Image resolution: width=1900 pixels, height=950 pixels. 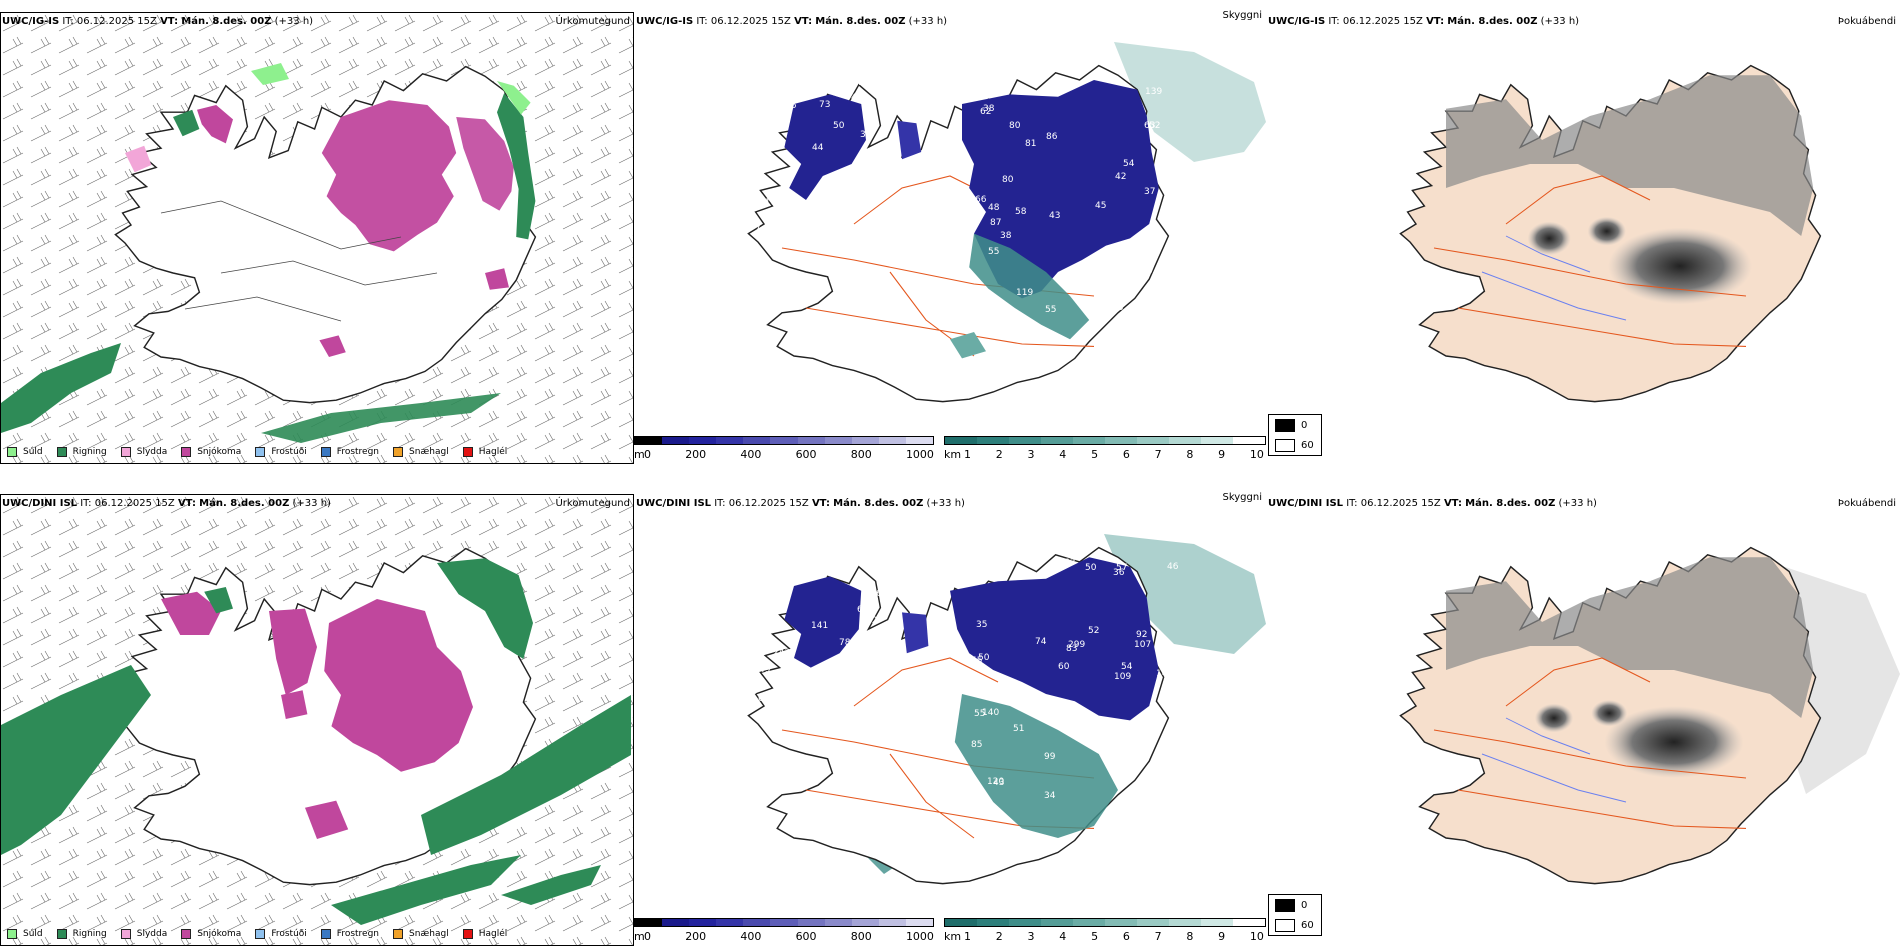 What do you see at coordinates (592, 21) in the screenshot?
I see `precip-product-top: Úrkomutegund` at bounding box center [592, 21].